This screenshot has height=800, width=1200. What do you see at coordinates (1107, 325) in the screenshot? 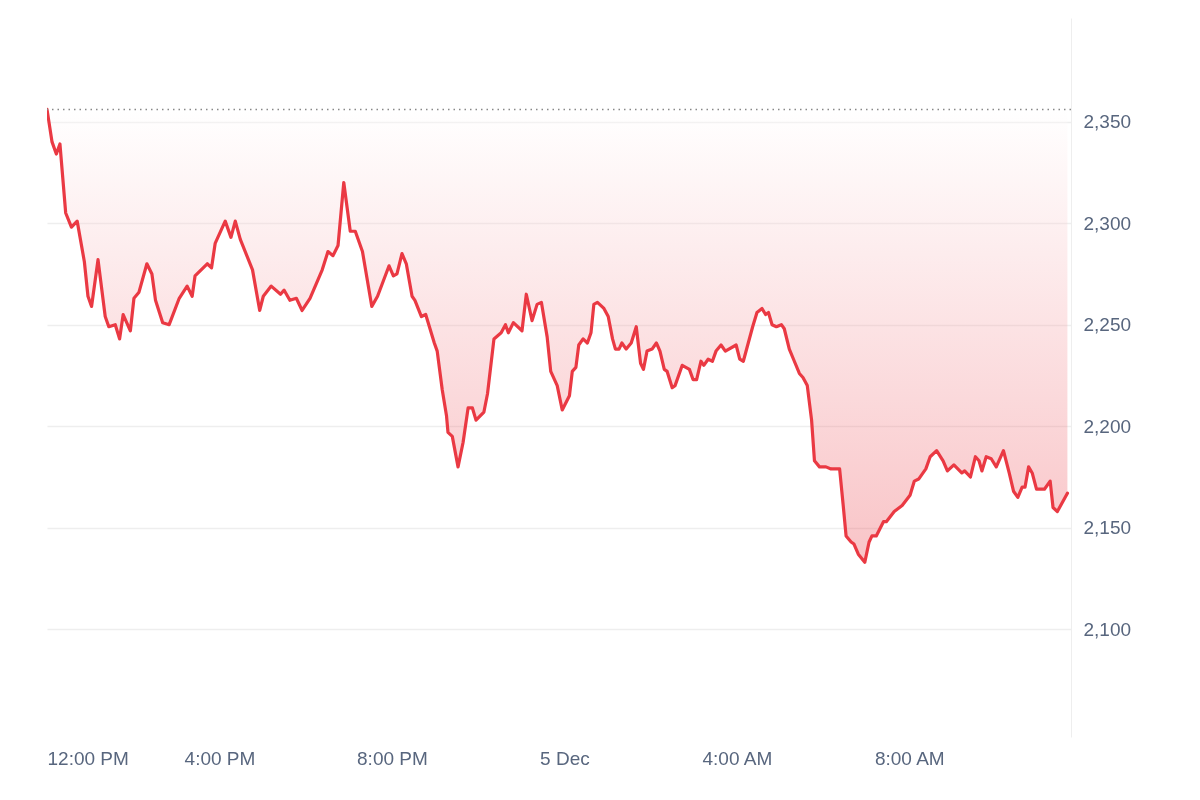
I see `y-tick-label: 2,250` at bounding box center [1107, 325].